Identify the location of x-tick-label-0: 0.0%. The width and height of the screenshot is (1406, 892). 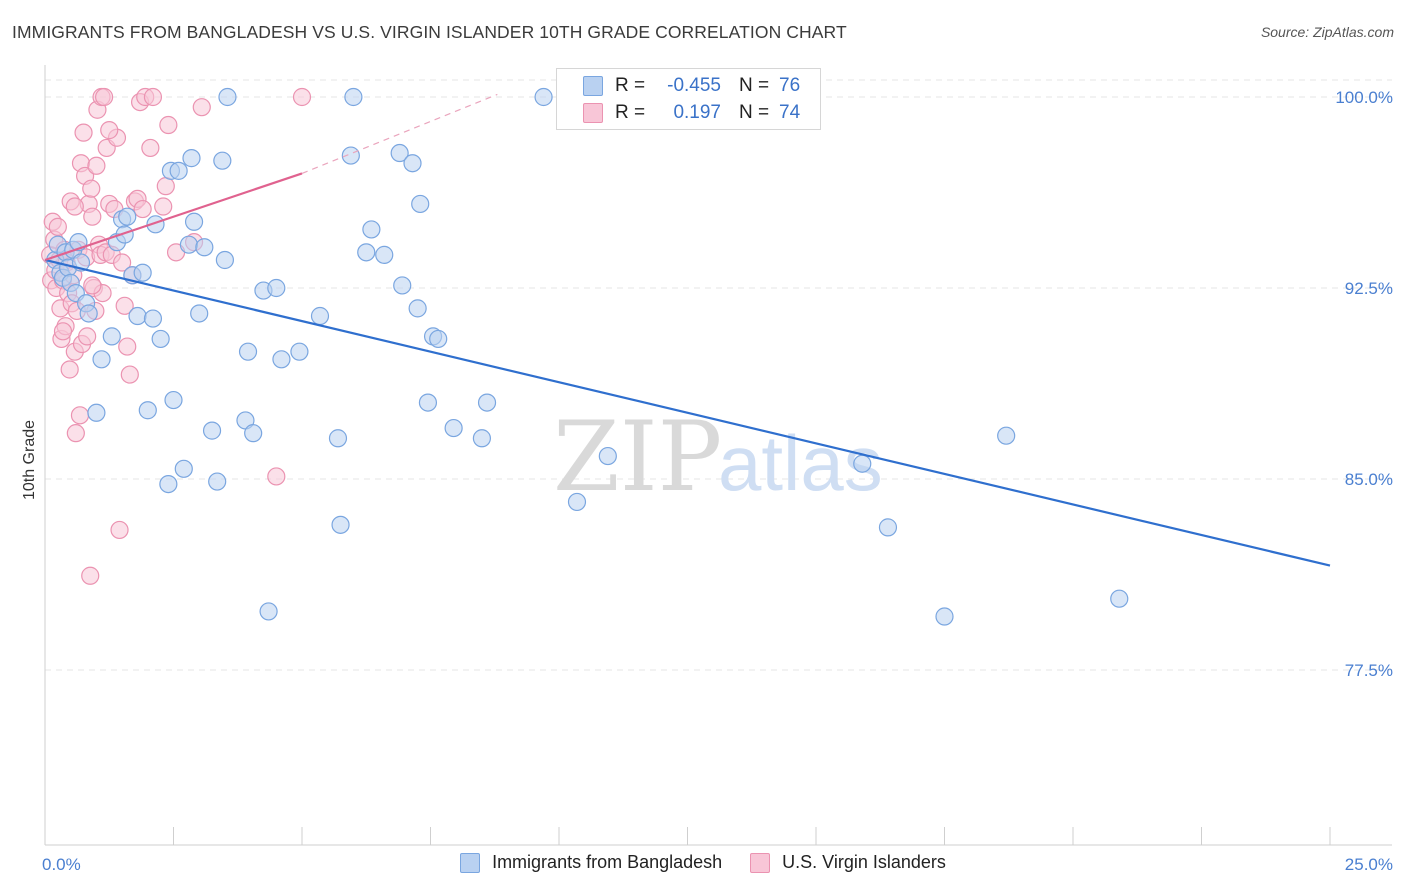
(61, 864).